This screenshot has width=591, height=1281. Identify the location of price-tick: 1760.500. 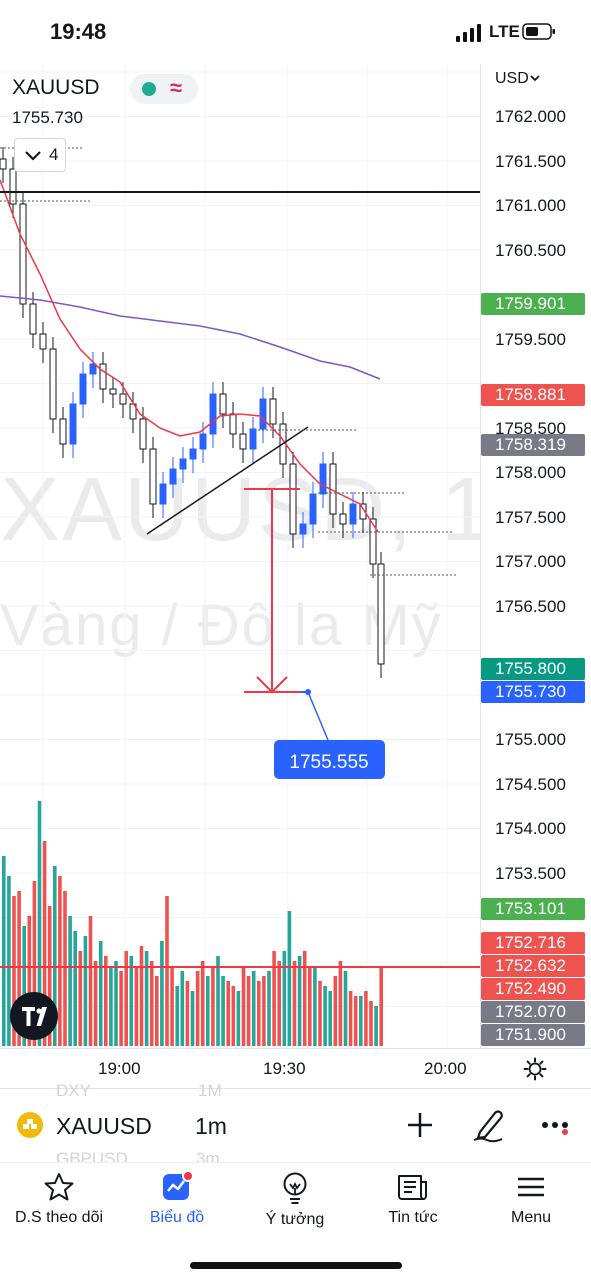
(530, 250).